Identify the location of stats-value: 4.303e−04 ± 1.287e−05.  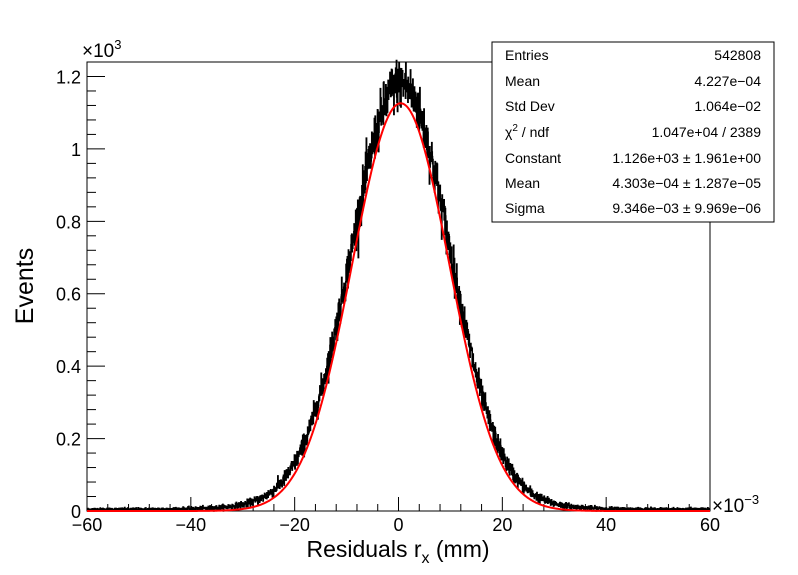
(686, 183).